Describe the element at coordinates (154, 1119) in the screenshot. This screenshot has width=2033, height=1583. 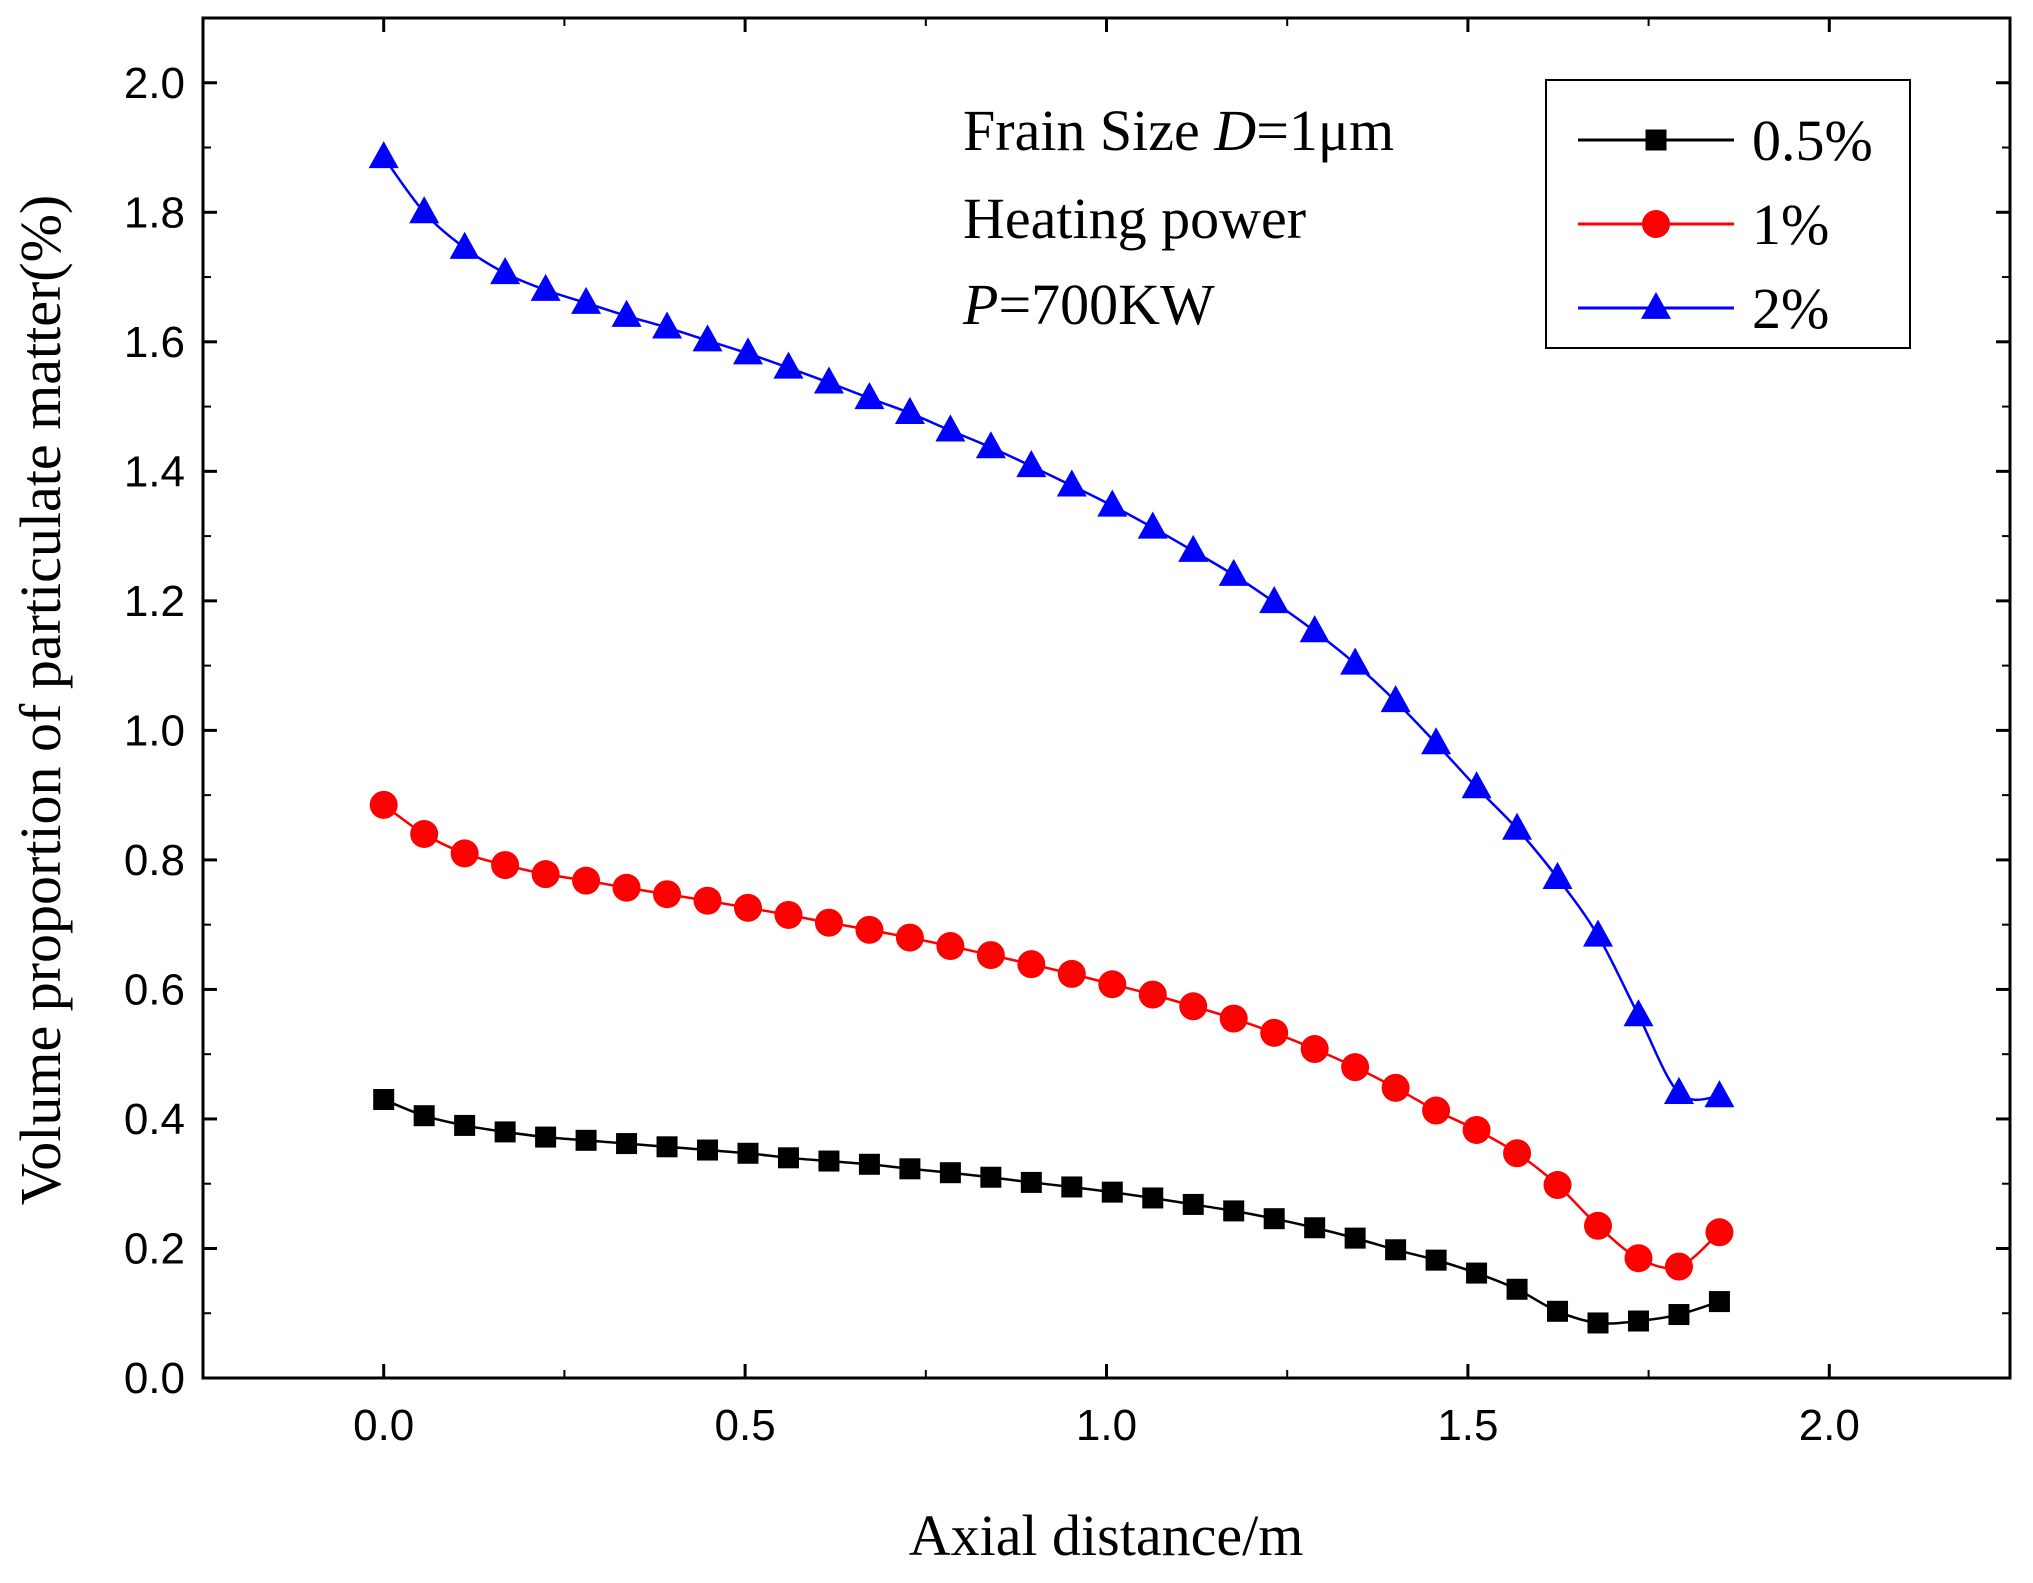
I see `y-tick-label: 0.4` at that location.